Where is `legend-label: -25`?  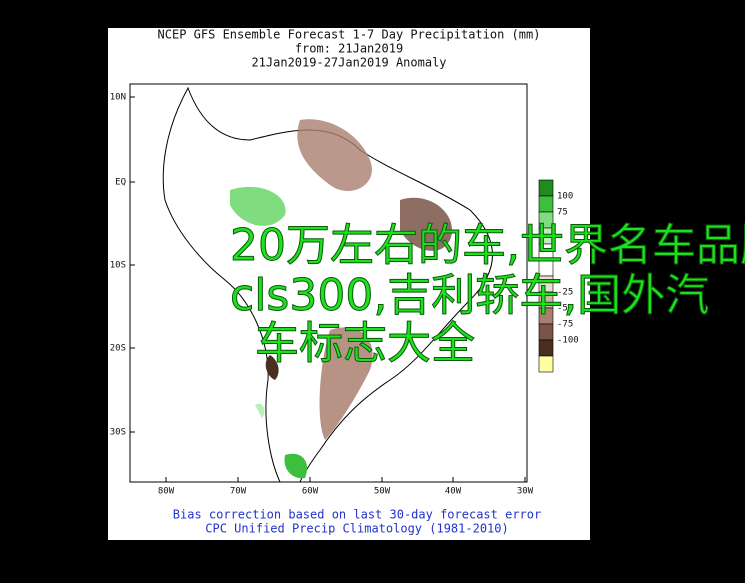
legend-label: -25 is located at coordinates (565, 293).